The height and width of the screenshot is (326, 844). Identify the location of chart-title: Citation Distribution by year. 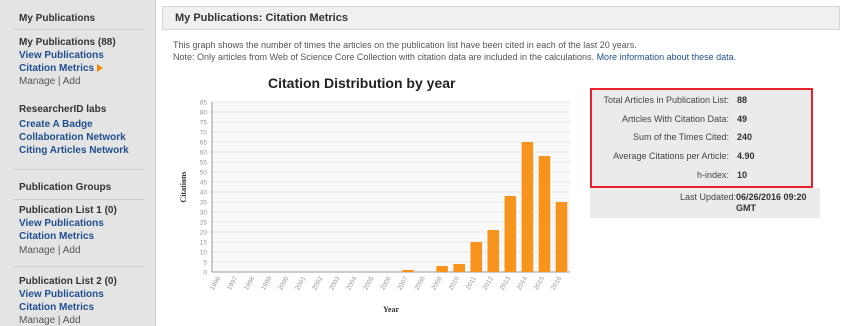
(362, 83).